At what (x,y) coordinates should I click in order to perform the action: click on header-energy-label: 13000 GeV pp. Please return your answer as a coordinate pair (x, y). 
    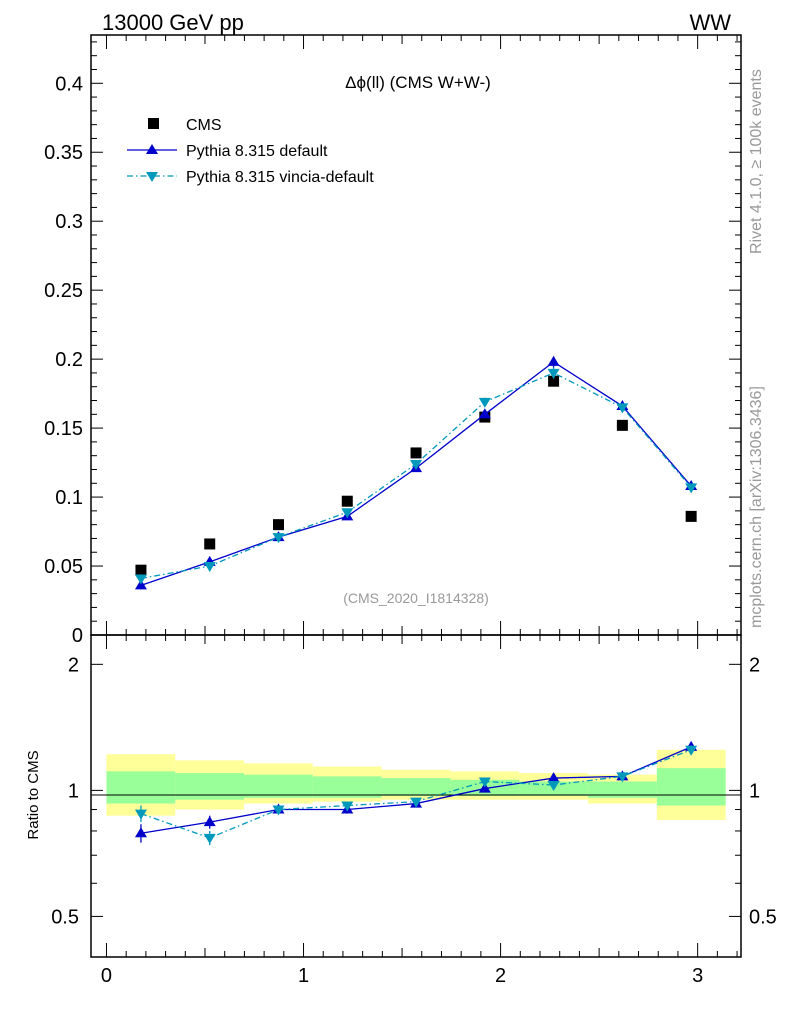
    Looking at the image, I should click on (173, 22).